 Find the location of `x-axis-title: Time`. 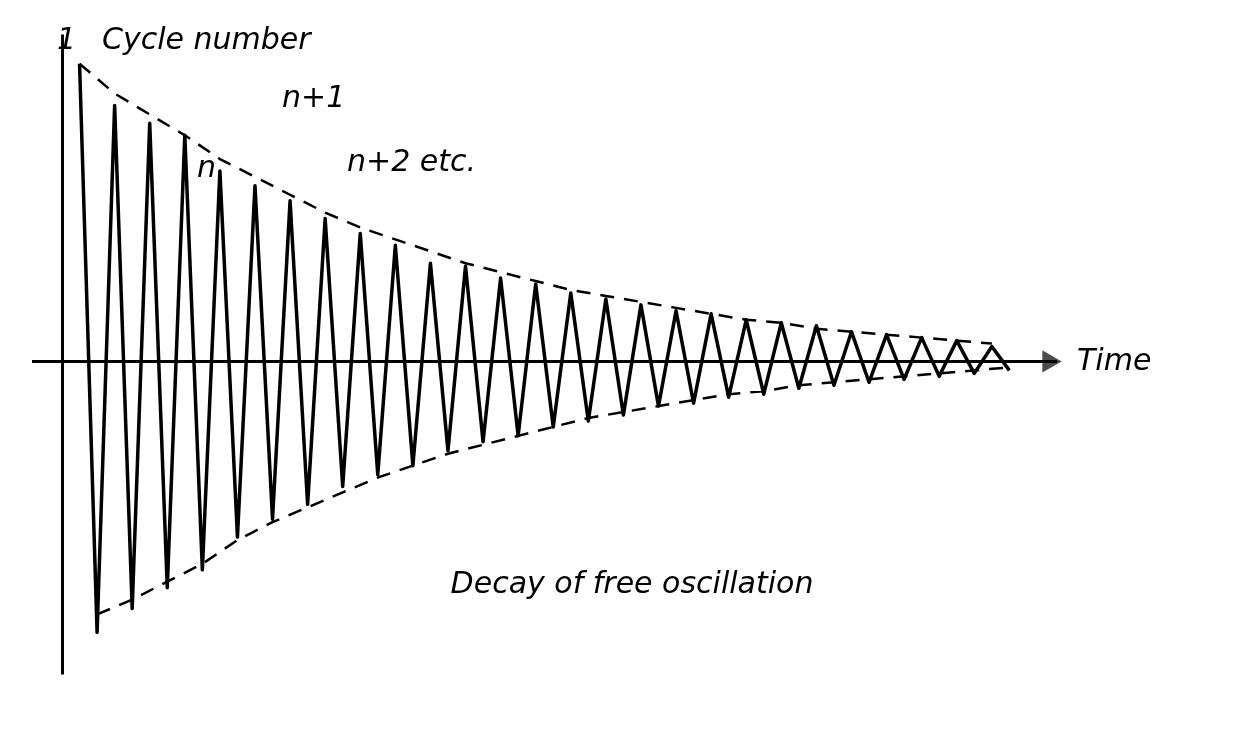

x-axis-title: Time is located at coordinates (1114, 360).